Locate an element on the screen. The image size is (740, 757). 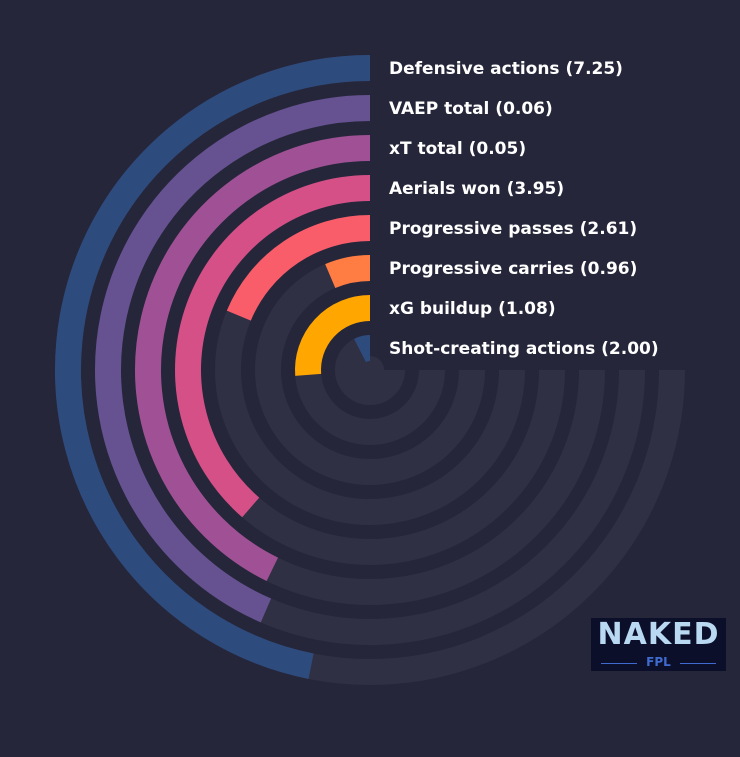
bar-label: Progressive carries (0.96) is located at coordinates (513, 269).